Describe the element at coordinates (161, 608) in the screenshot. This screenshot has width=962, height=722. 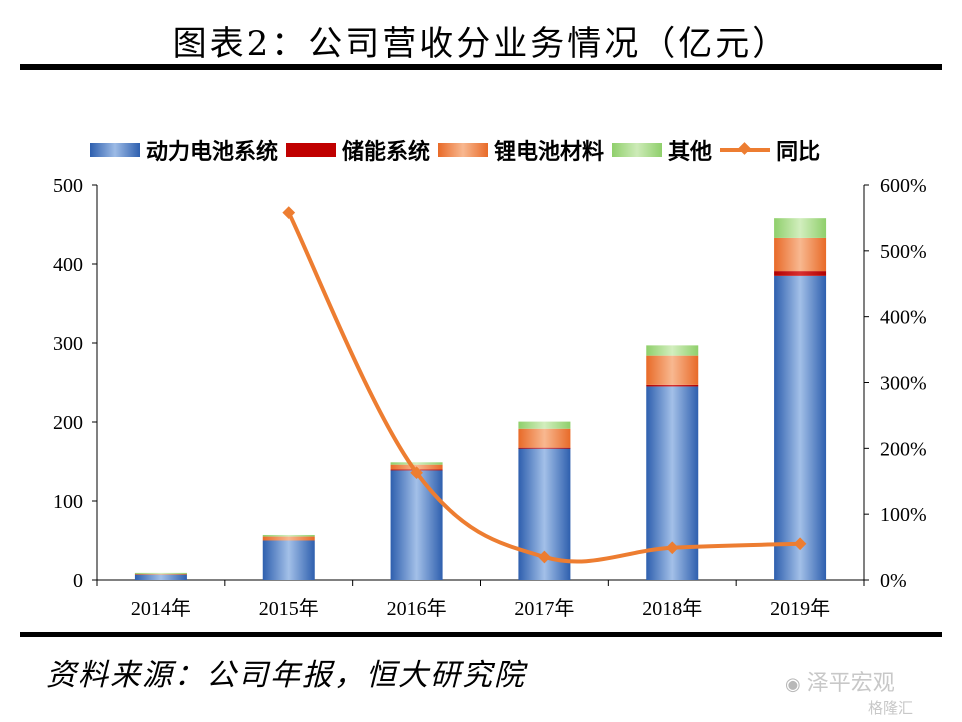
I see `x-tick-label: 2014年` at that location.